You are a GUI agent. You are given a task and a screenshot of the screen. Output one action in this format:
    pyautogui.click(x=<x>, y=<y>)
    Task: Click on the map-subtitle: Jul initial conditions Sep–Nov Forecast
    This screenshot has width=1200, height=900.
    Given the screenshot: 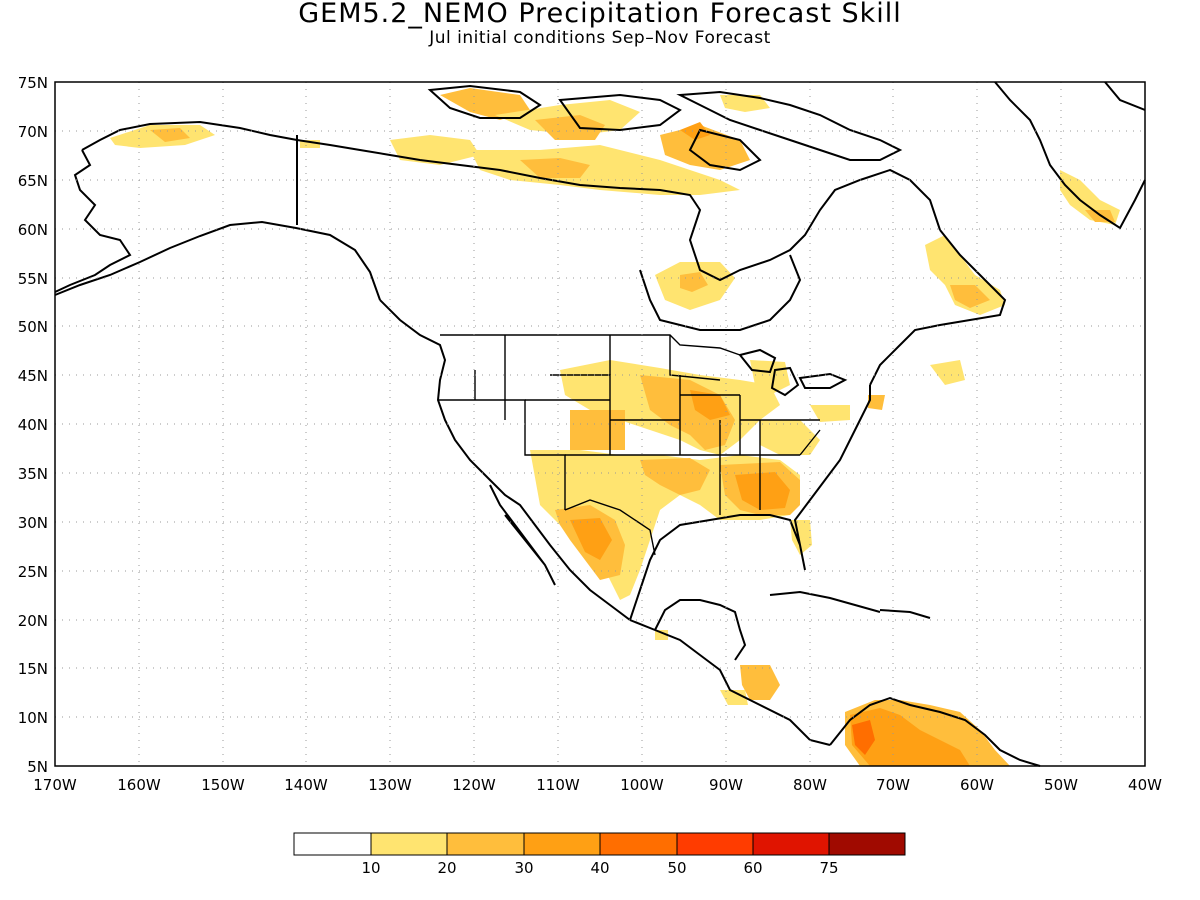 What is the action you would take?
    pyautogui.click(x=600, y=38)
    